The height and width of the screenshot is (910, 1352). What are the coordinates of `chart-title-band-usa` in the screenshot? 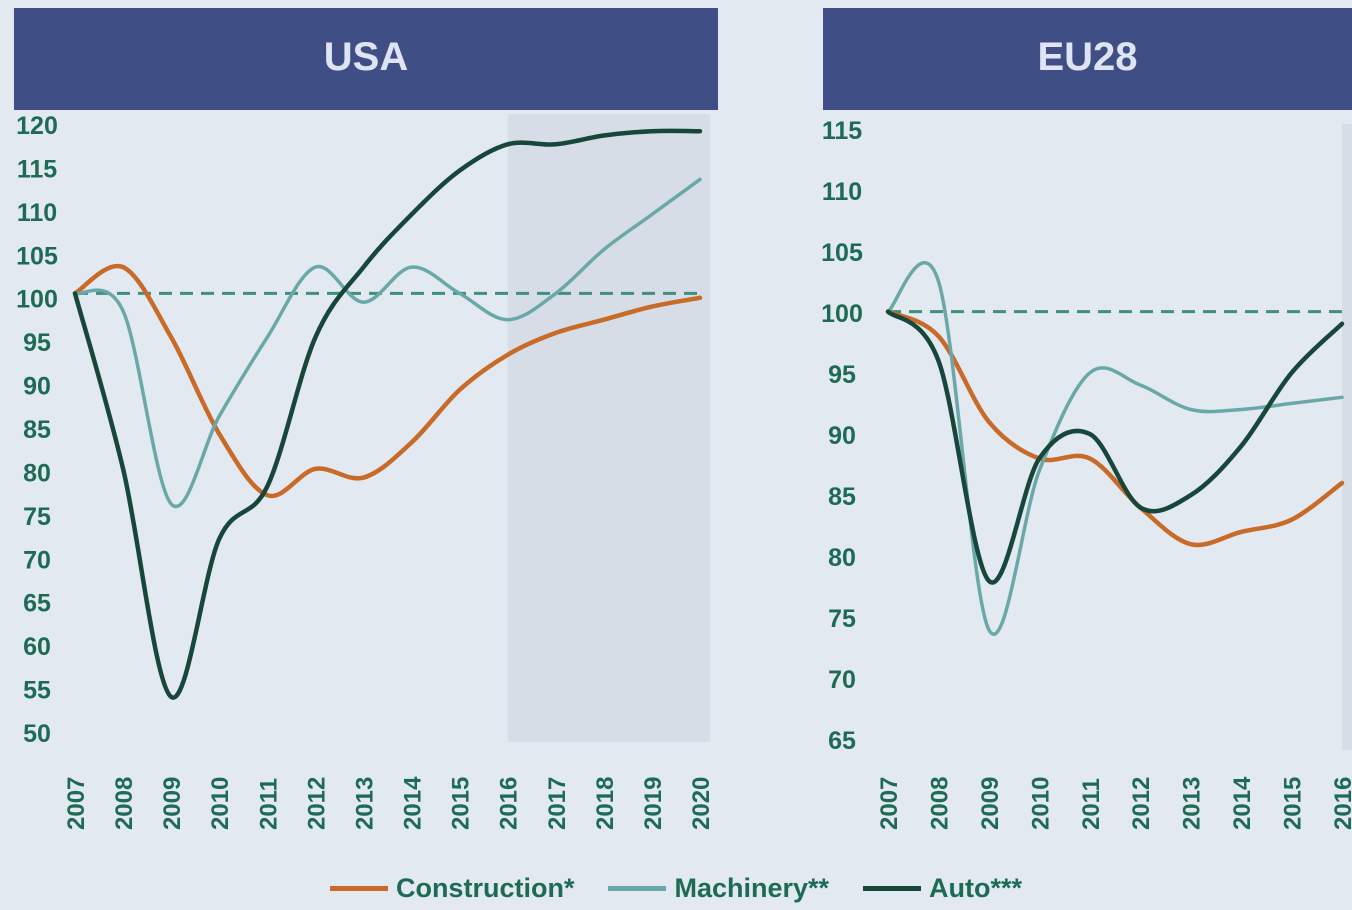 It's located at (366, 59).